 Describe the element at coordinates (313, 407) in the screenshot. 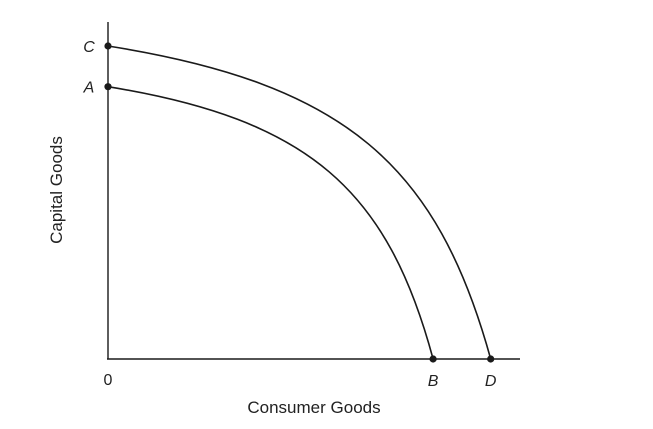

I see `x-axis-title: Consumer Goods` at that location.